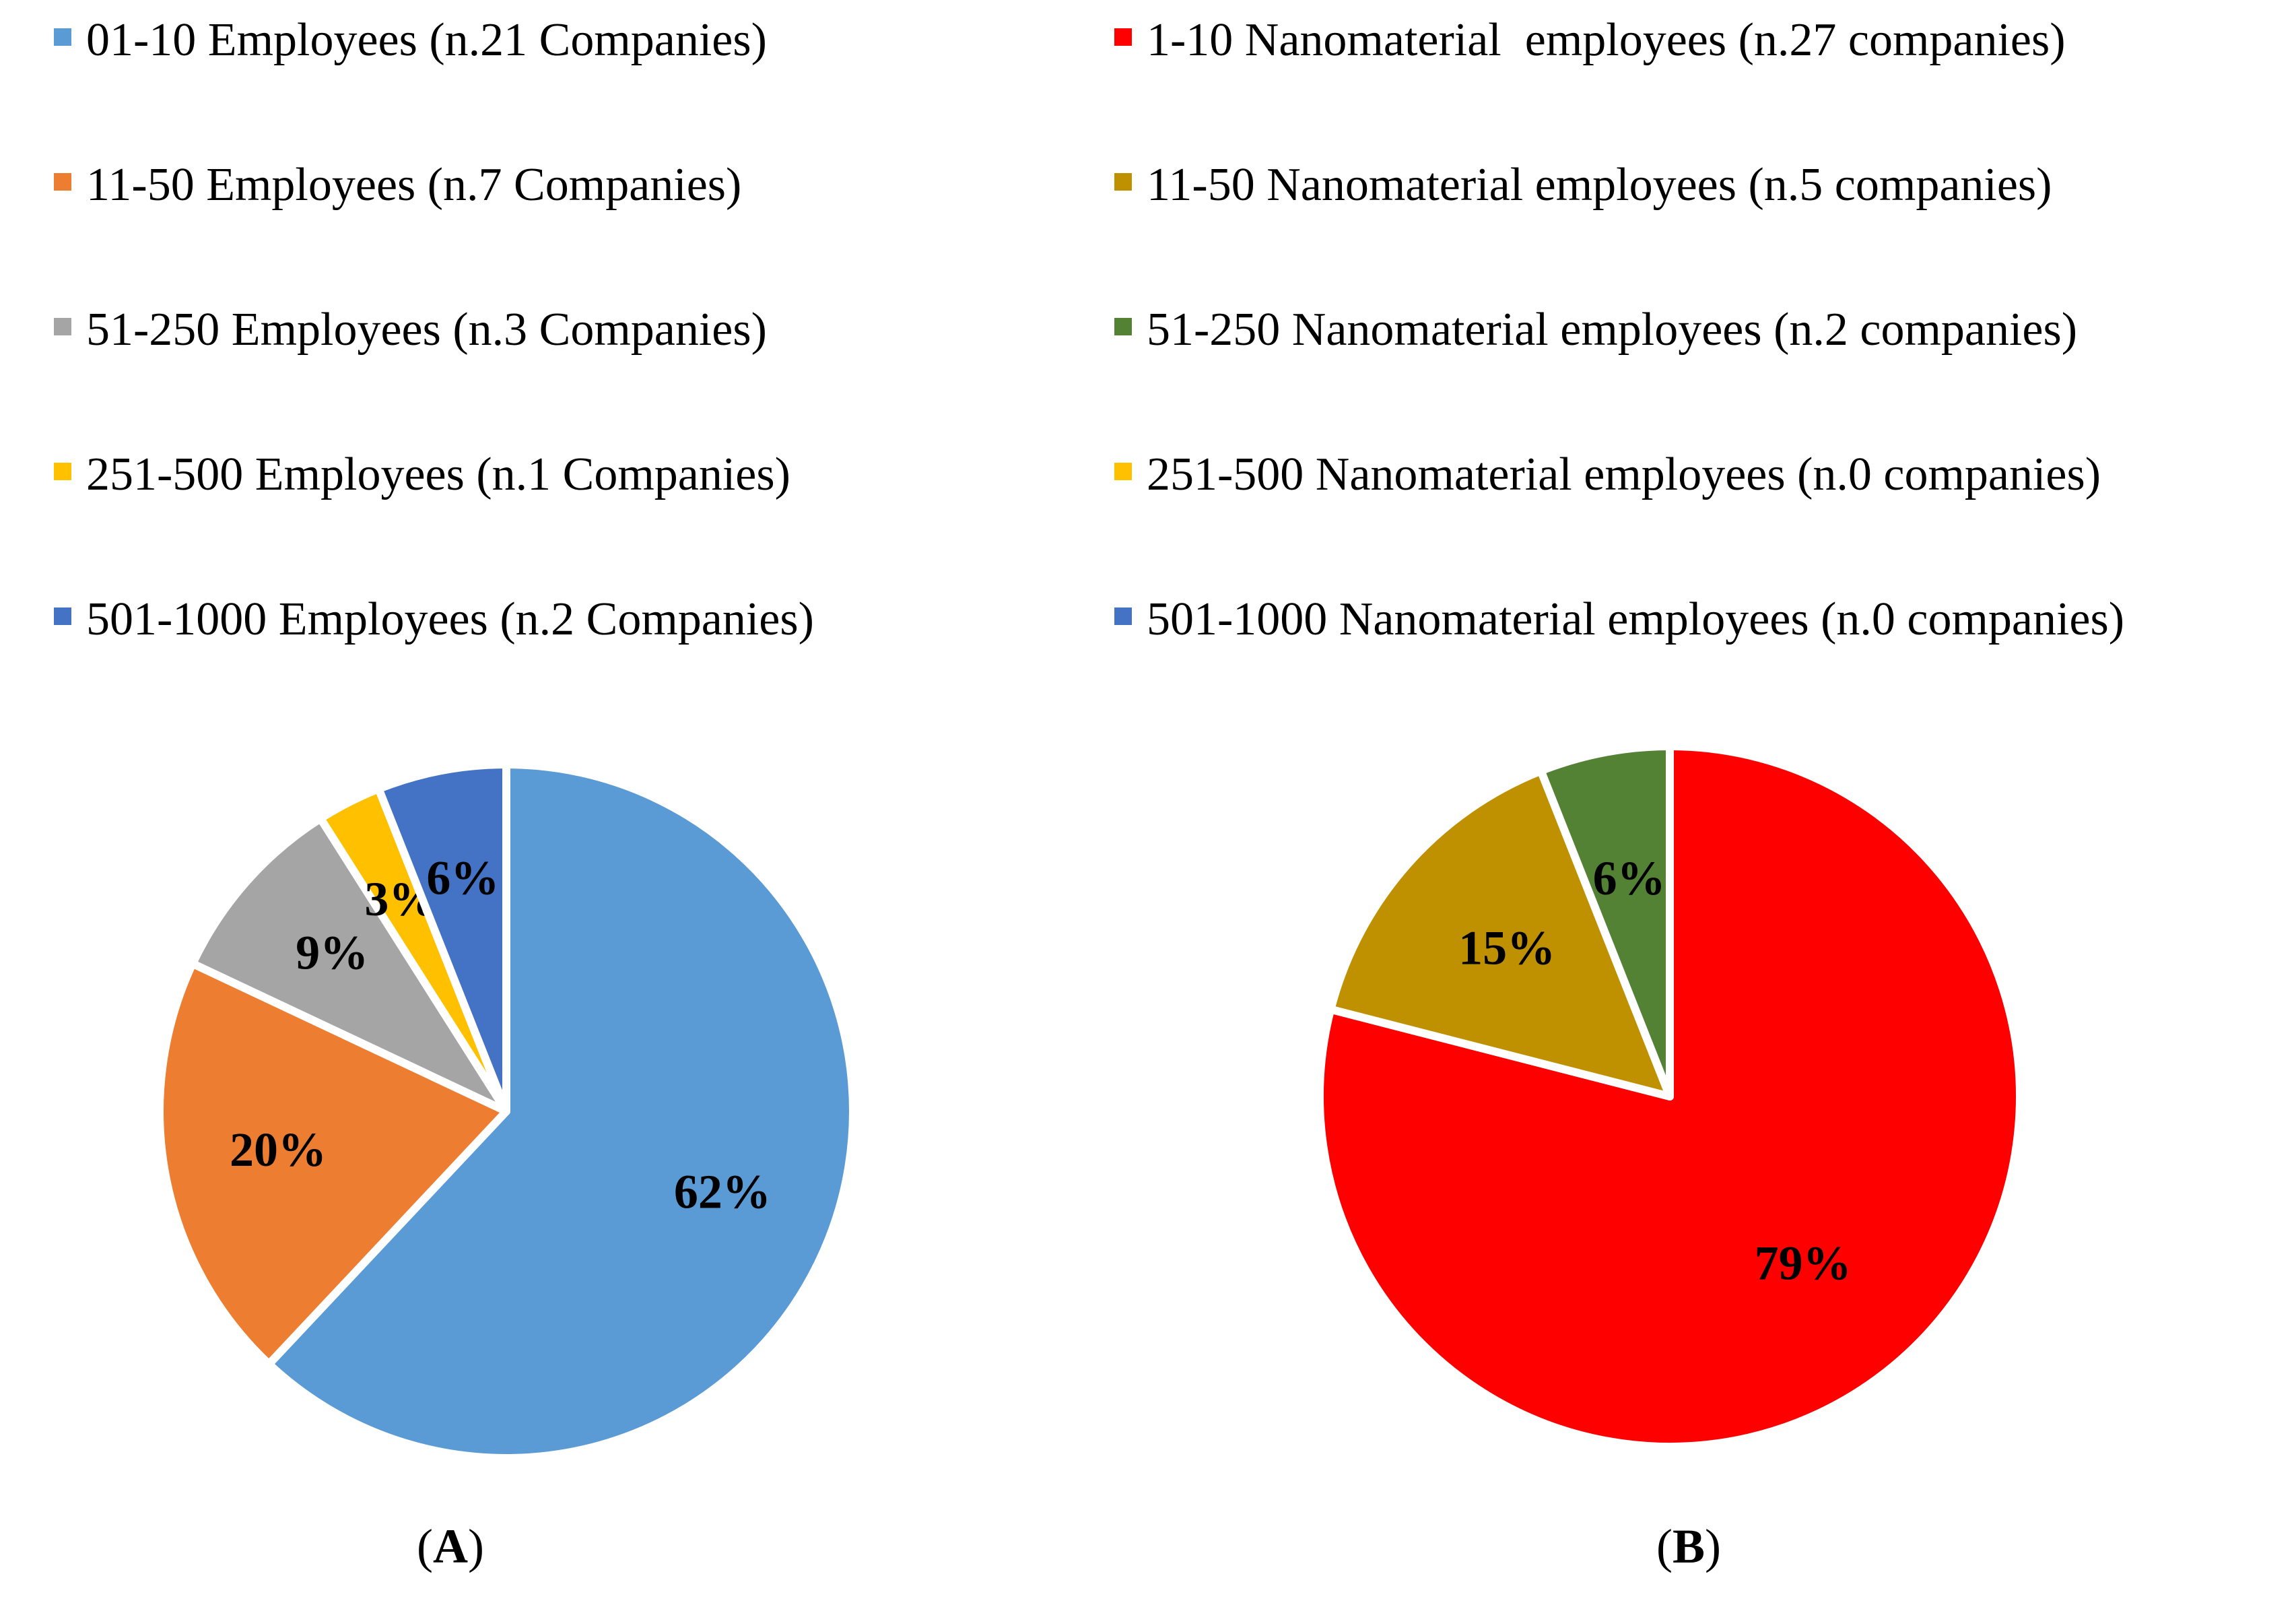 Image resolution: width=2296 pixels, height=1609 pixels. What do you see at coordinates (438, 474) in the screenshot?
I see `legend-label: 251-500 Employees (n.1 Companies)` at bounding box center [438, 474].